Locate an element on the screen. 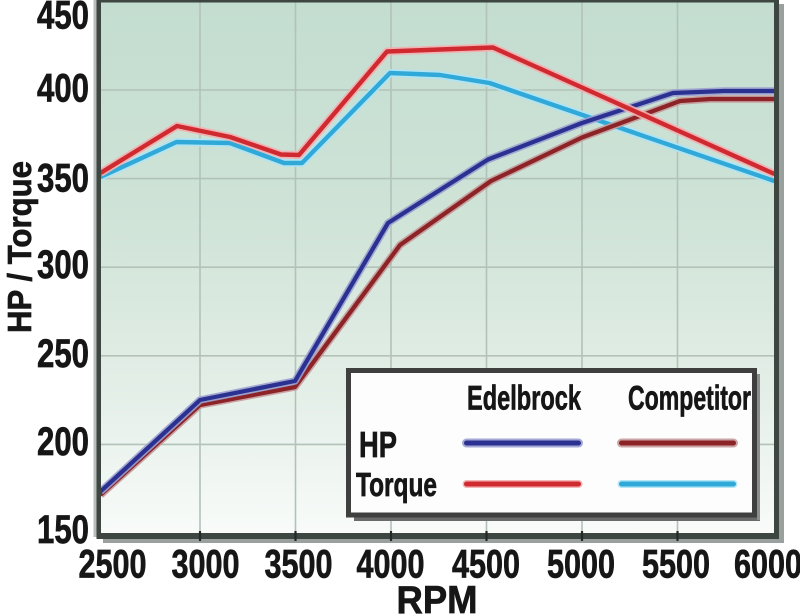 The image size is (800, 614). svg-text: 150 is located at coordinates (63, 530).